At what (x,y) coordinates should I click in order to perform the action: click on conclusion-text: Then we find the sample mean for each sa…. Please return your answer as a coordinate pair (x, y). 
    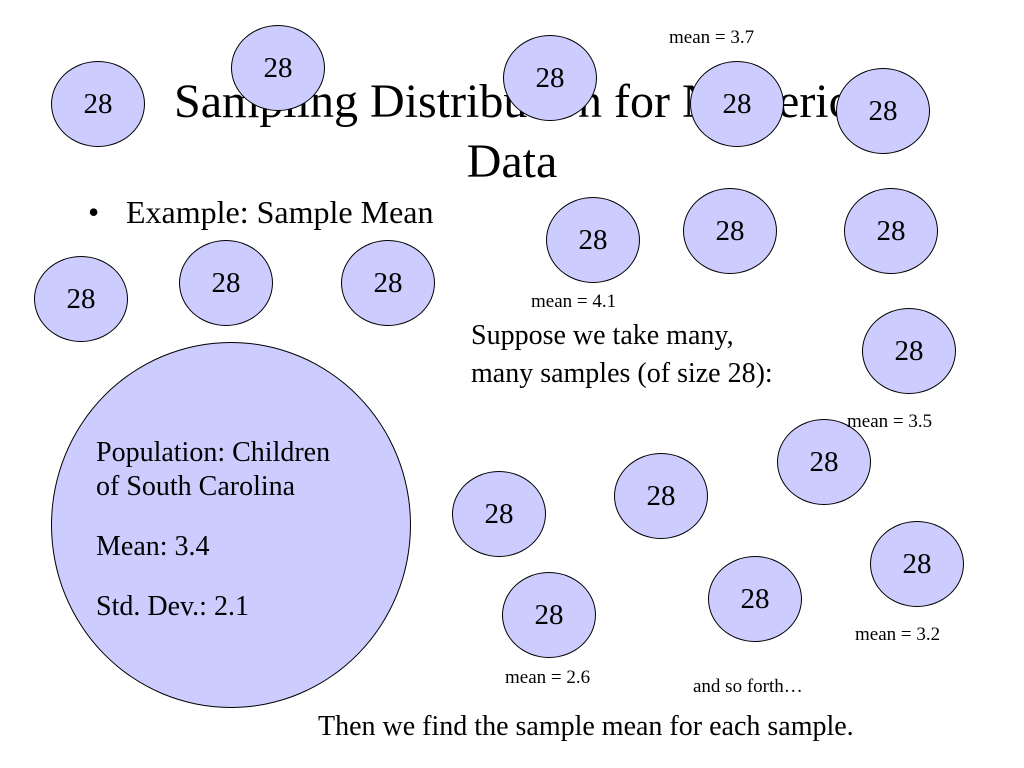
    Looking at the image, I should click on (586, 726).